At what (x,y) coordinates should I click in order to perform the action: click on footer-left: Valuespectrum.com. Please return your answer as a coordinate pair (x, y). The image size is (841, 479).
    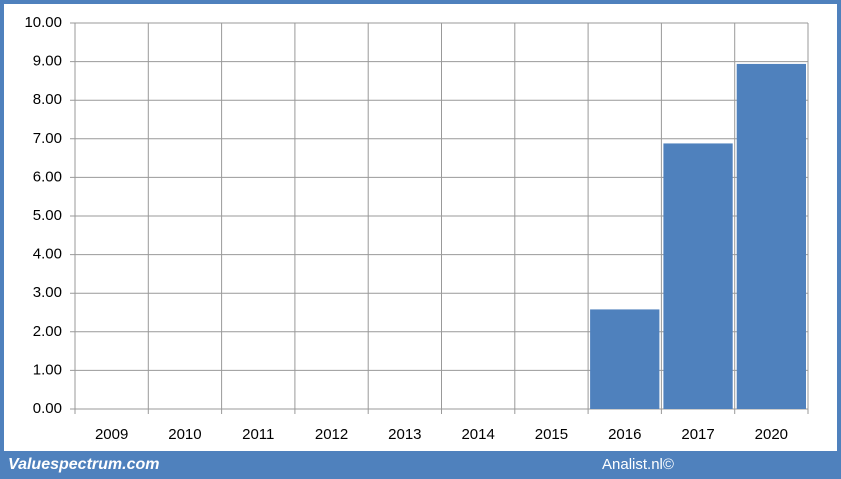
    Looking at the image, I should click on (83, 464).